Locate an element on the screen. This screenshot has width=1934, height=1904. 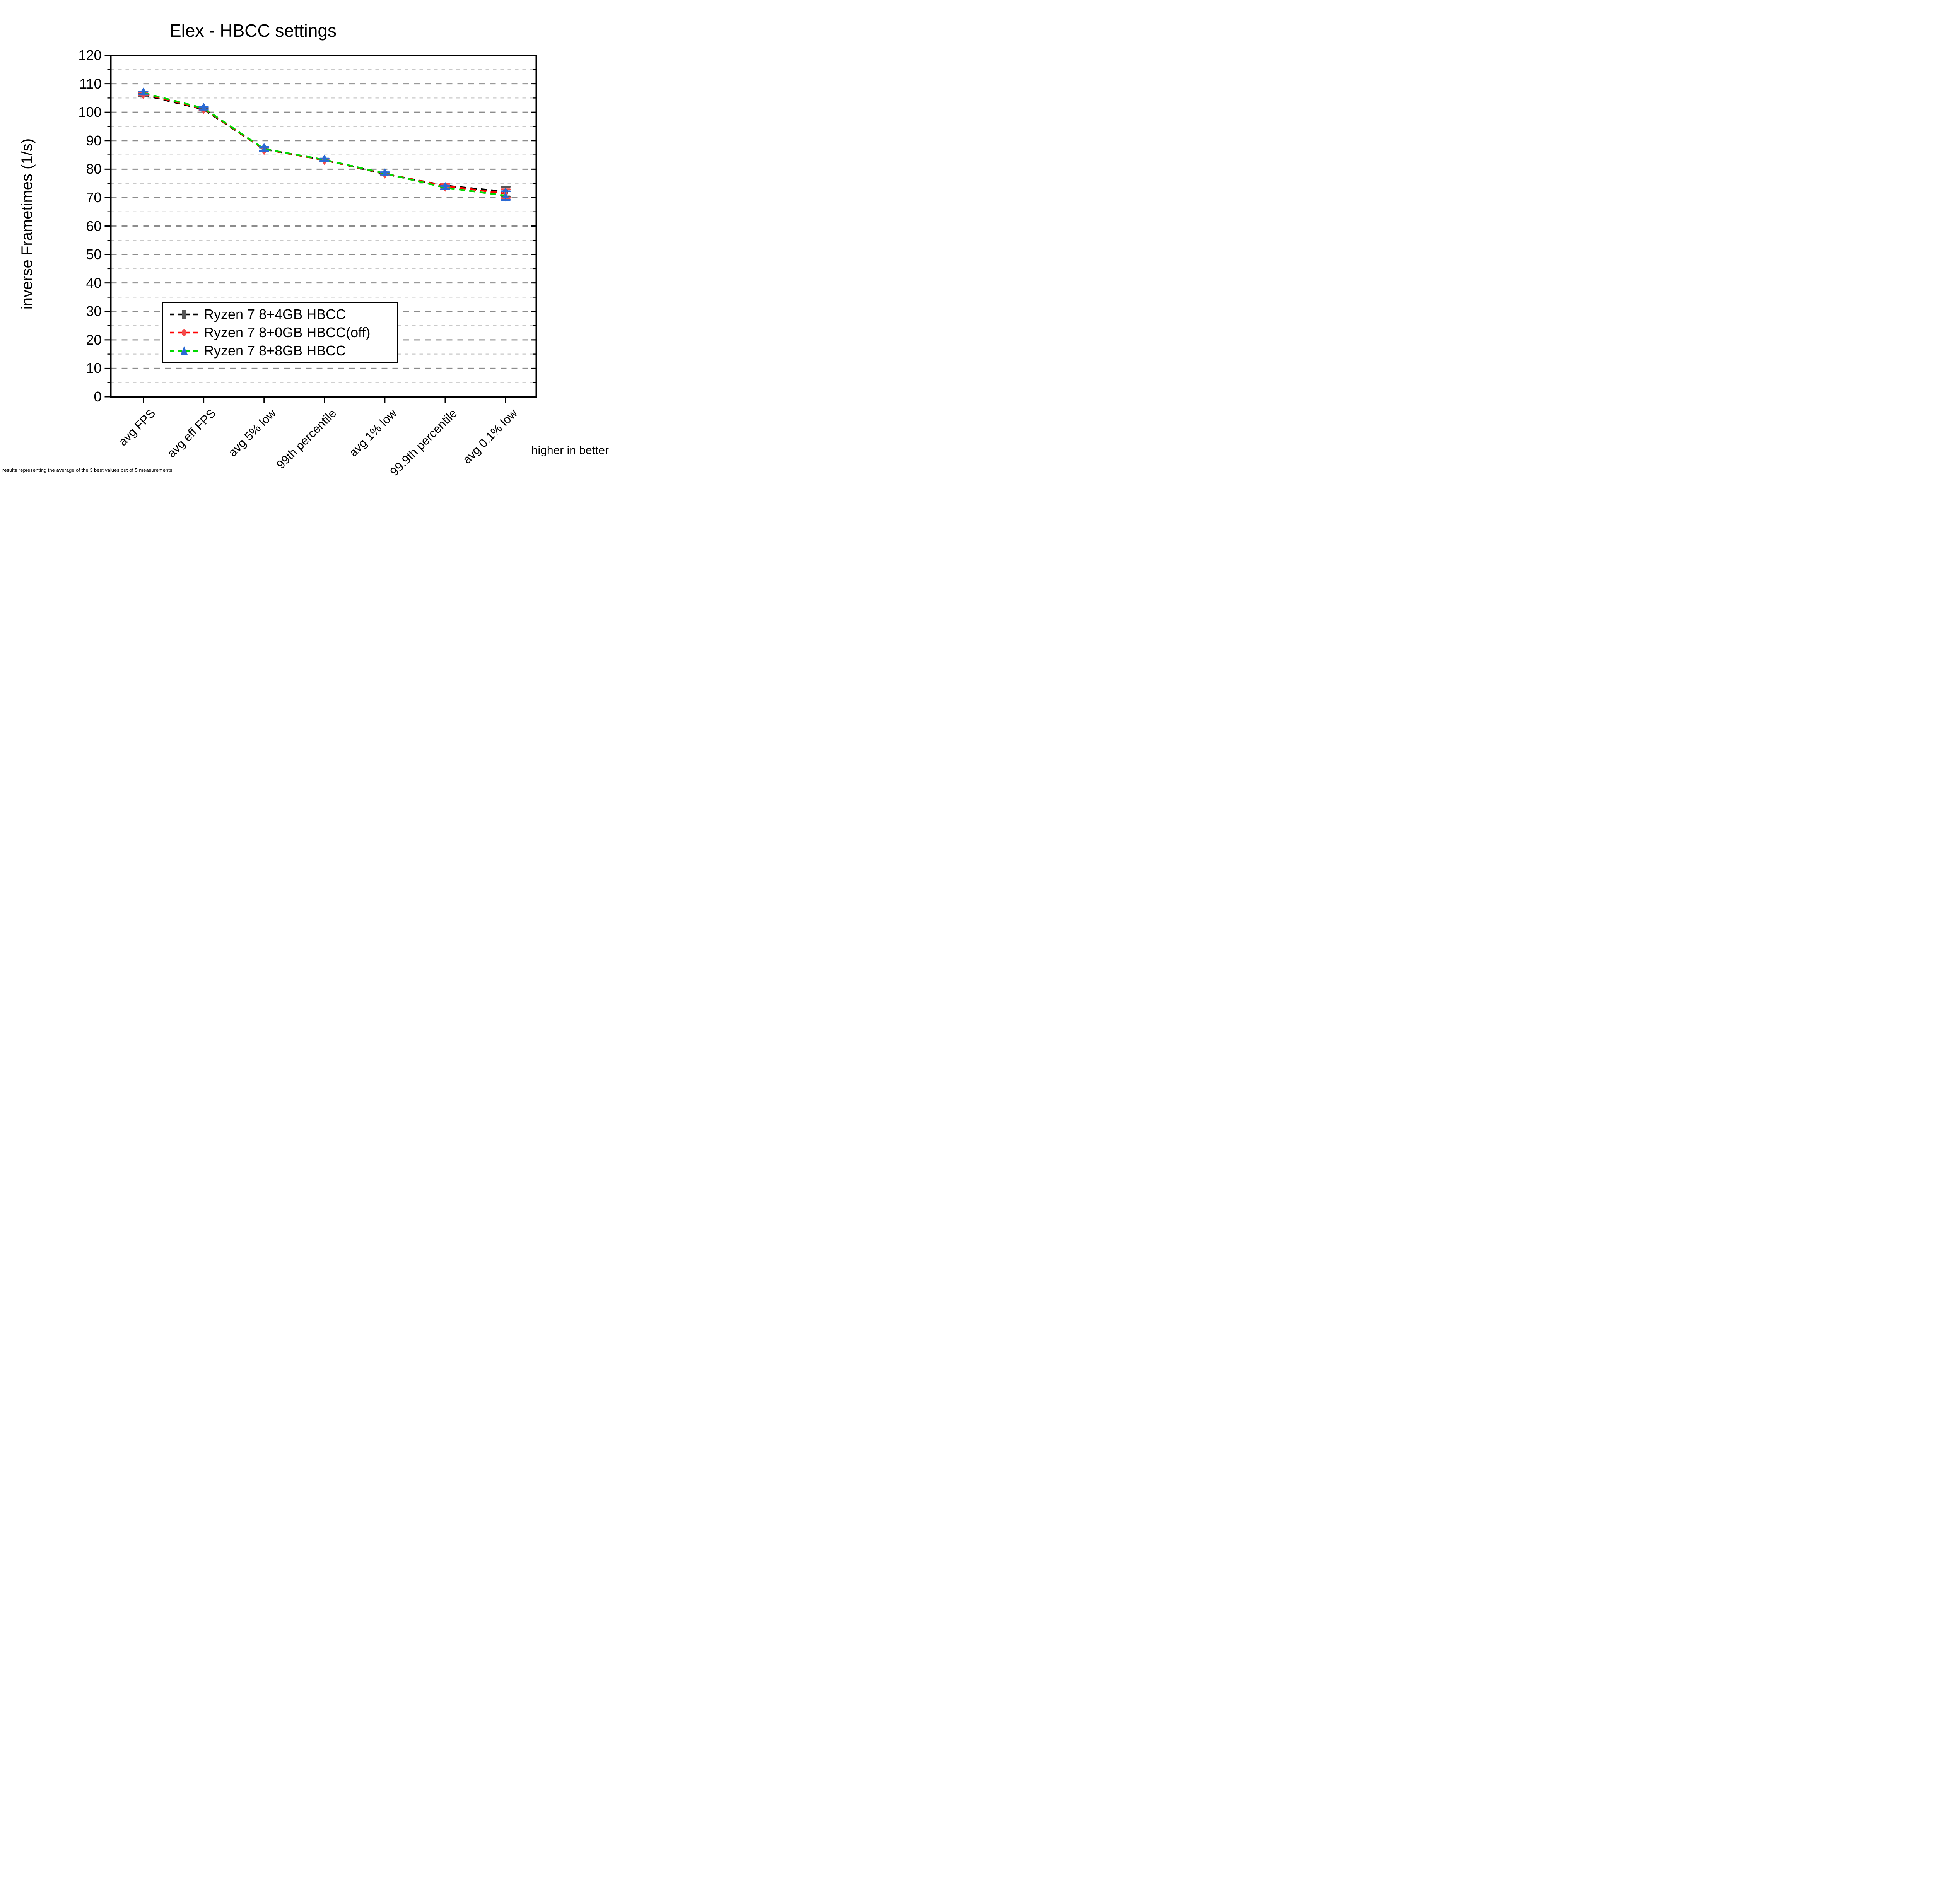
legend-marker-triangle is located at coordinates (184, 350).